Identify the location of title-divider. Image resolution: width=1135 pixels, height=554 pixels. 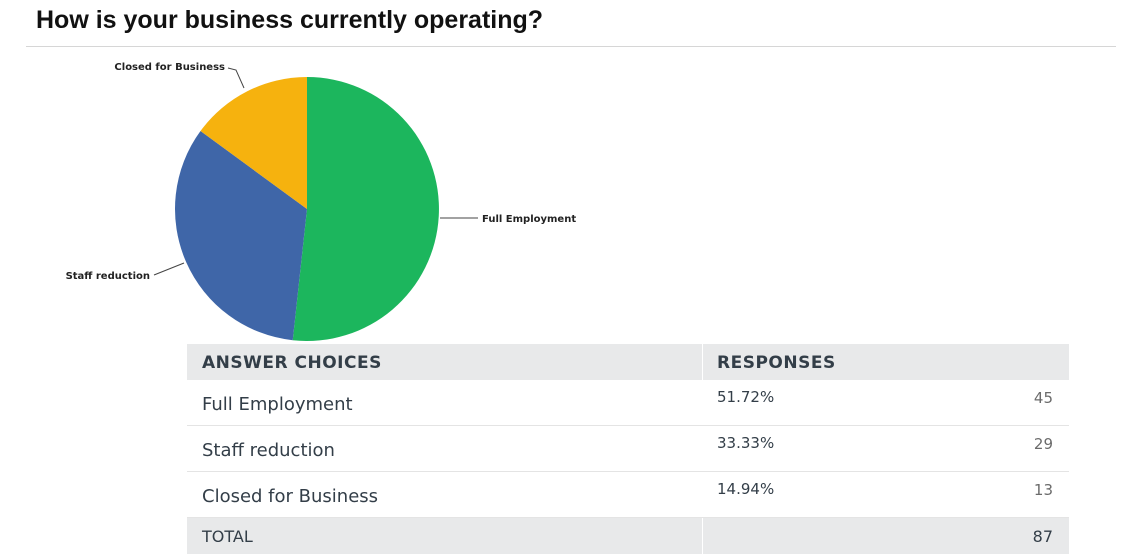
(571, 46).